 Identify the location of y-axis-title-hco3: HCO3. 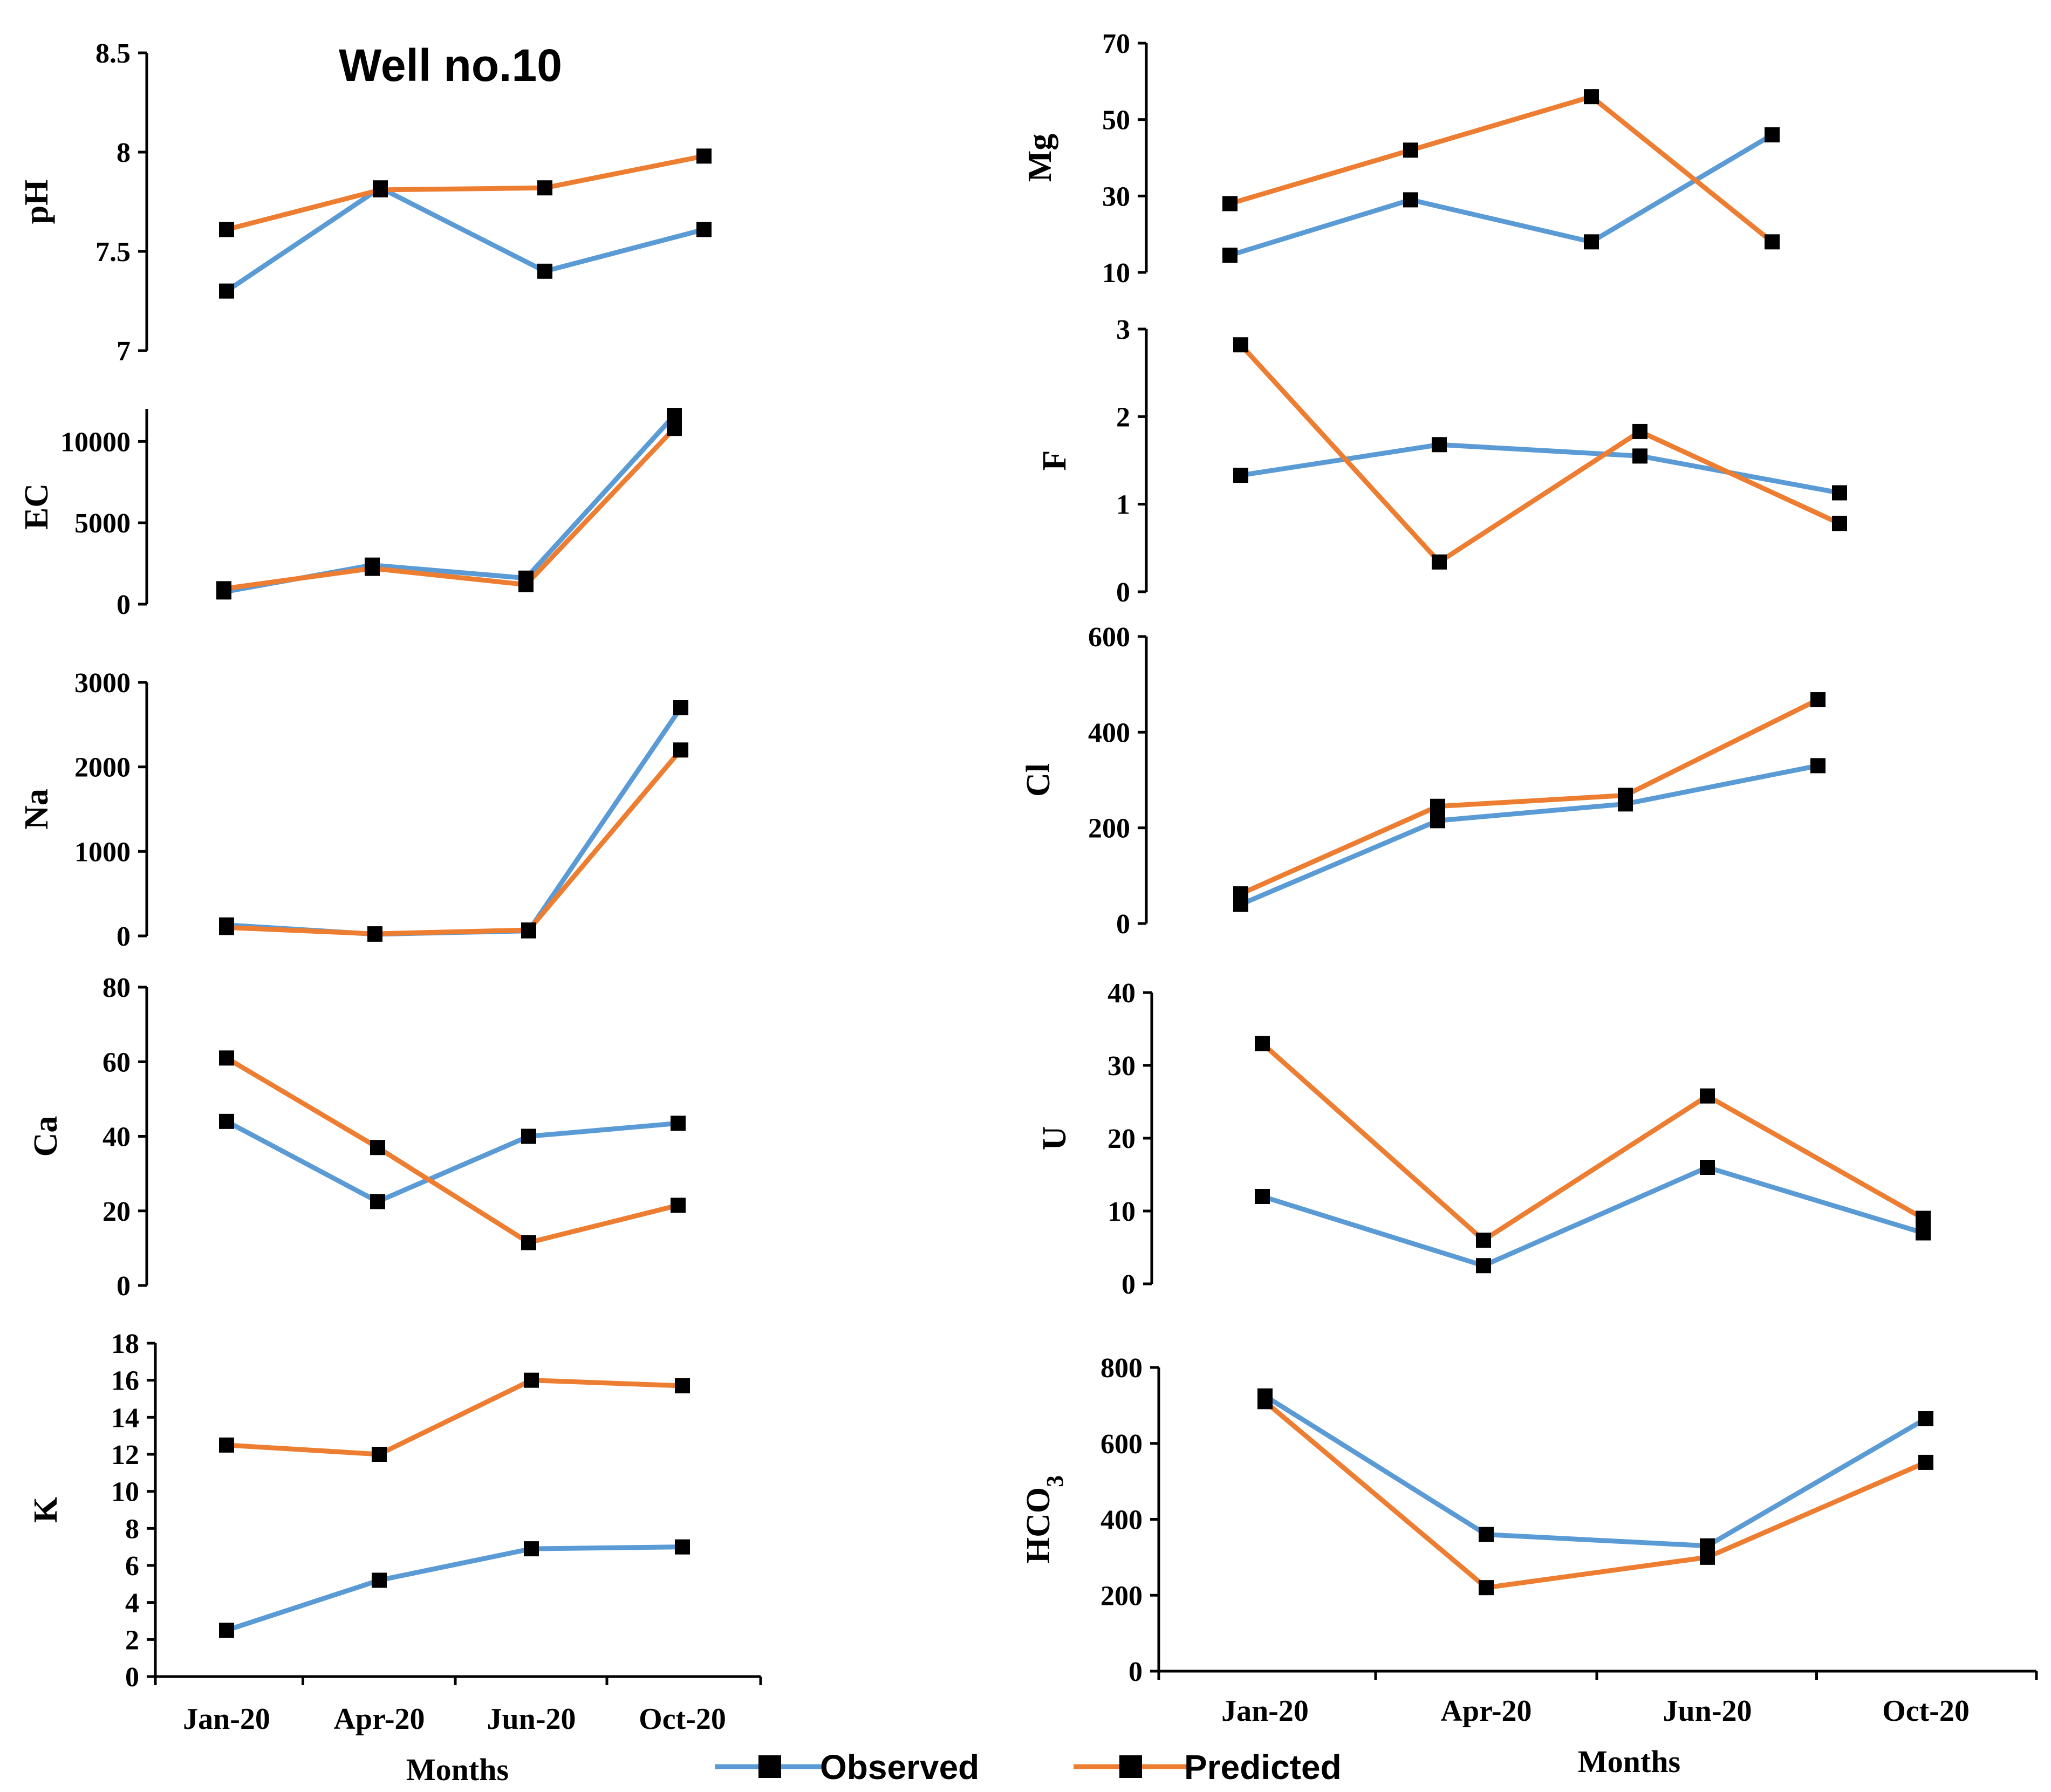
(1044, 1519).